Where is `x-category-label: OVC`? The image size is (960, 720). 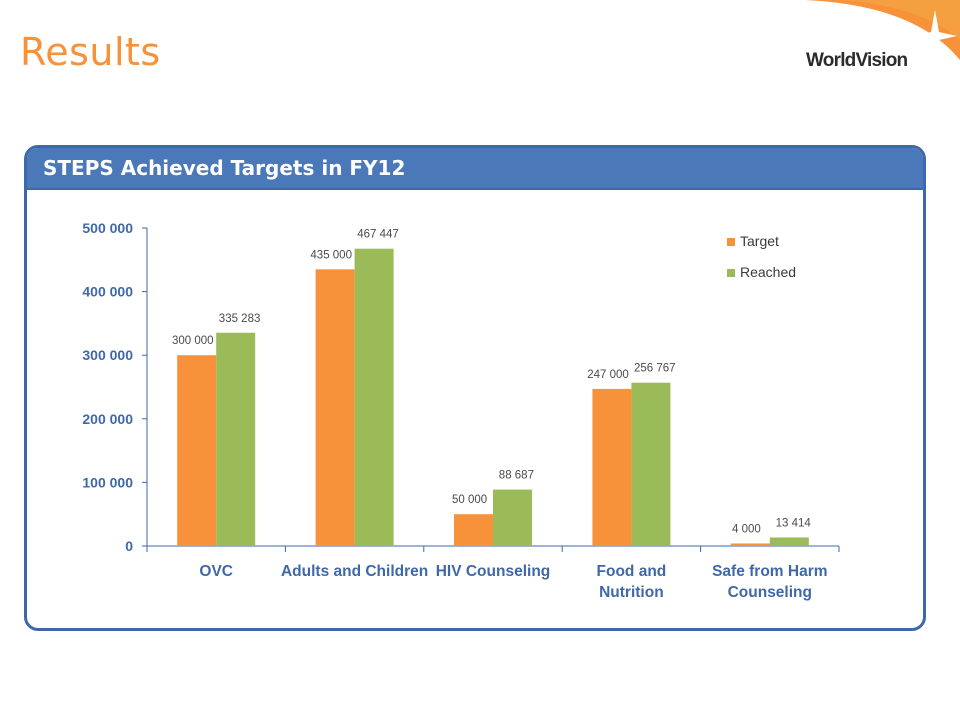 x-category-label: OVC is located at coordinates (216, 571).